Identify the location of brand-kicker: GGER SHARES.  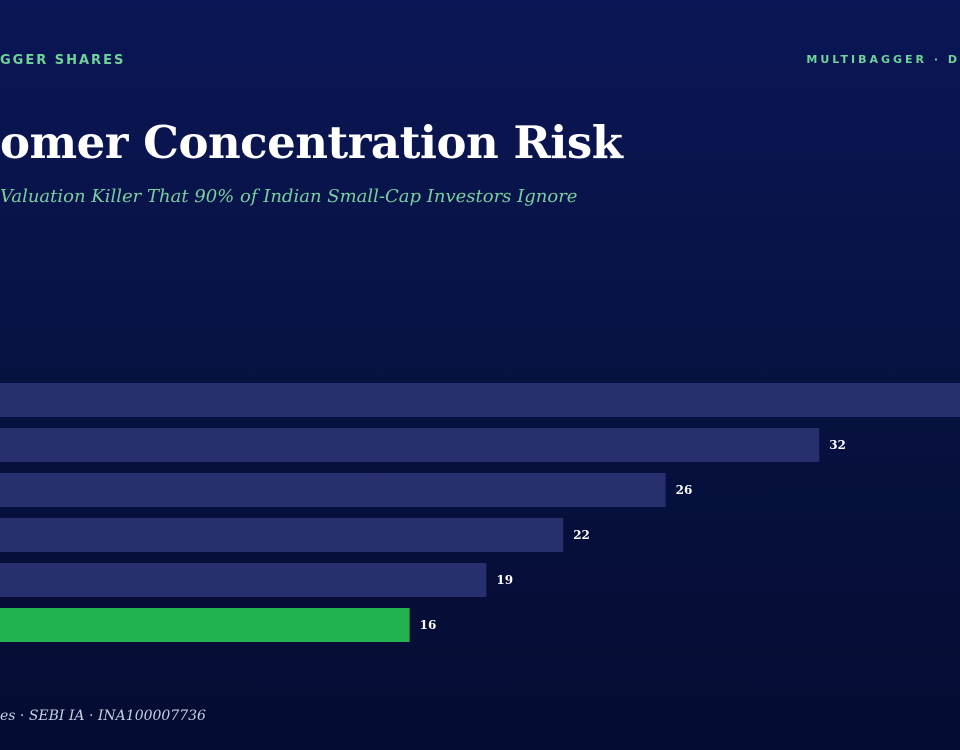
(63, 60).